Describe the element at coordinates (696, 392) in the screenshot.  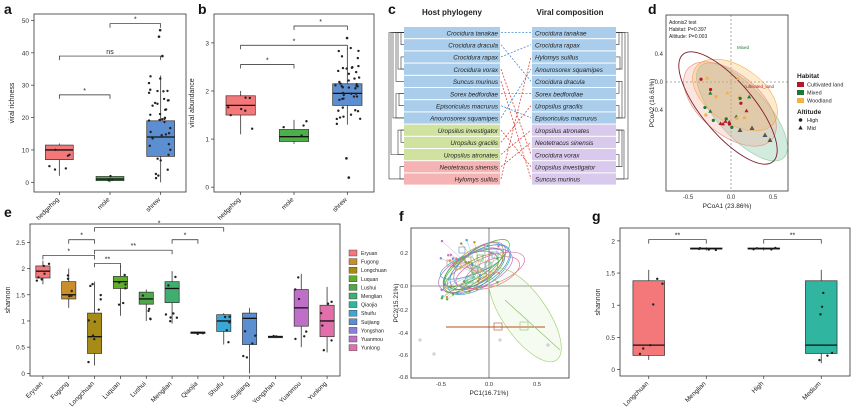
I see `x-tick-label: Menglian` at that location.